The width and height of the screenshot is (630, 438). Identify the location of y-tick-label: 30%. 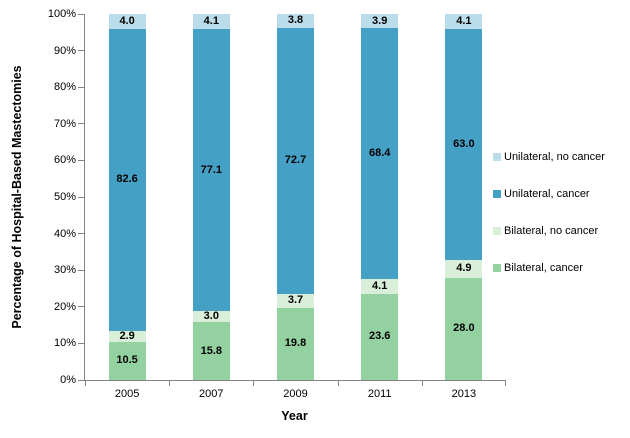
(64, 270).